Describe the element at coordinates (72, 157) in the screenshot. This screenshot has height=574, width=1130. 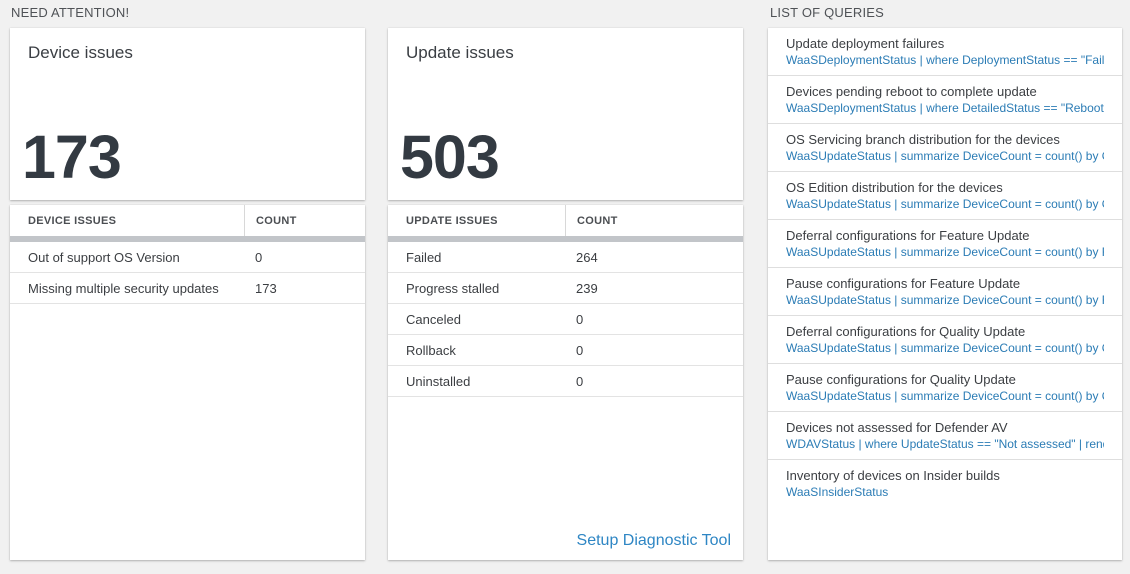
I see `device-issues-count: 173` at that location.